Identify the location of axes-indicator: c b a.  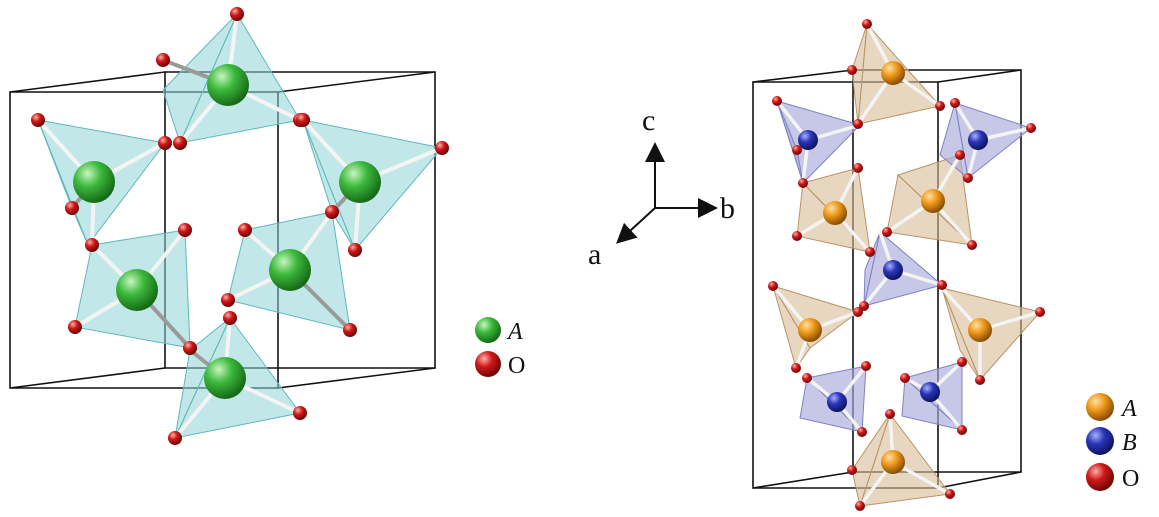
(661, 187).